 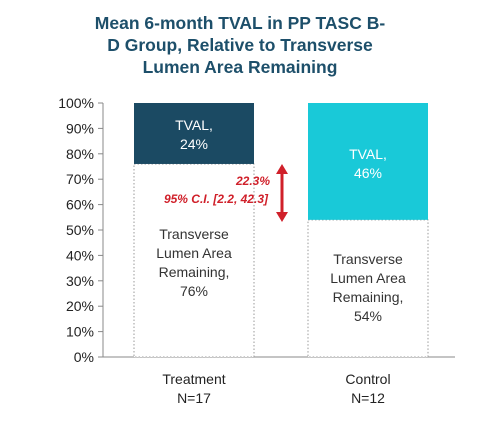 What do you see at coordinates (252, 181) in the screenshot?
I see `annotation-effect-value: 22.3%` at bounding box center [252, 181].